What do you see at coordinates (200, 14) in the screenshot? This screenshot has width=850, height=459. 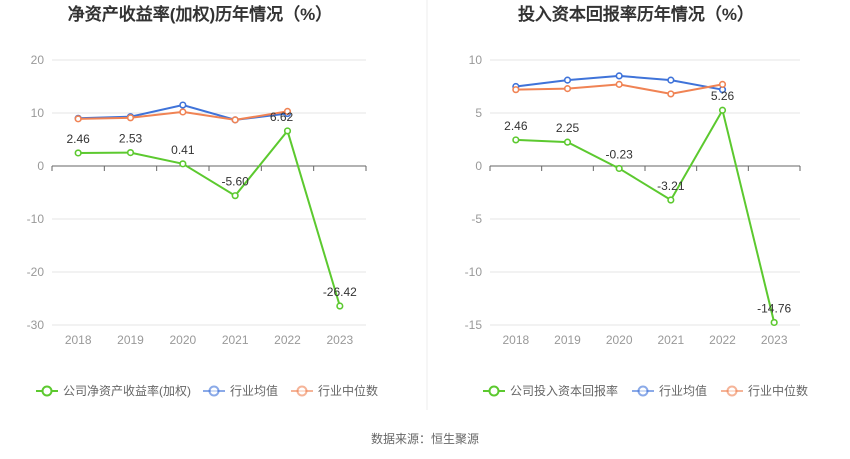 I see `chart-title: 净资产收益率(加权)历年情况（%）` at bounding box center [200, 14].